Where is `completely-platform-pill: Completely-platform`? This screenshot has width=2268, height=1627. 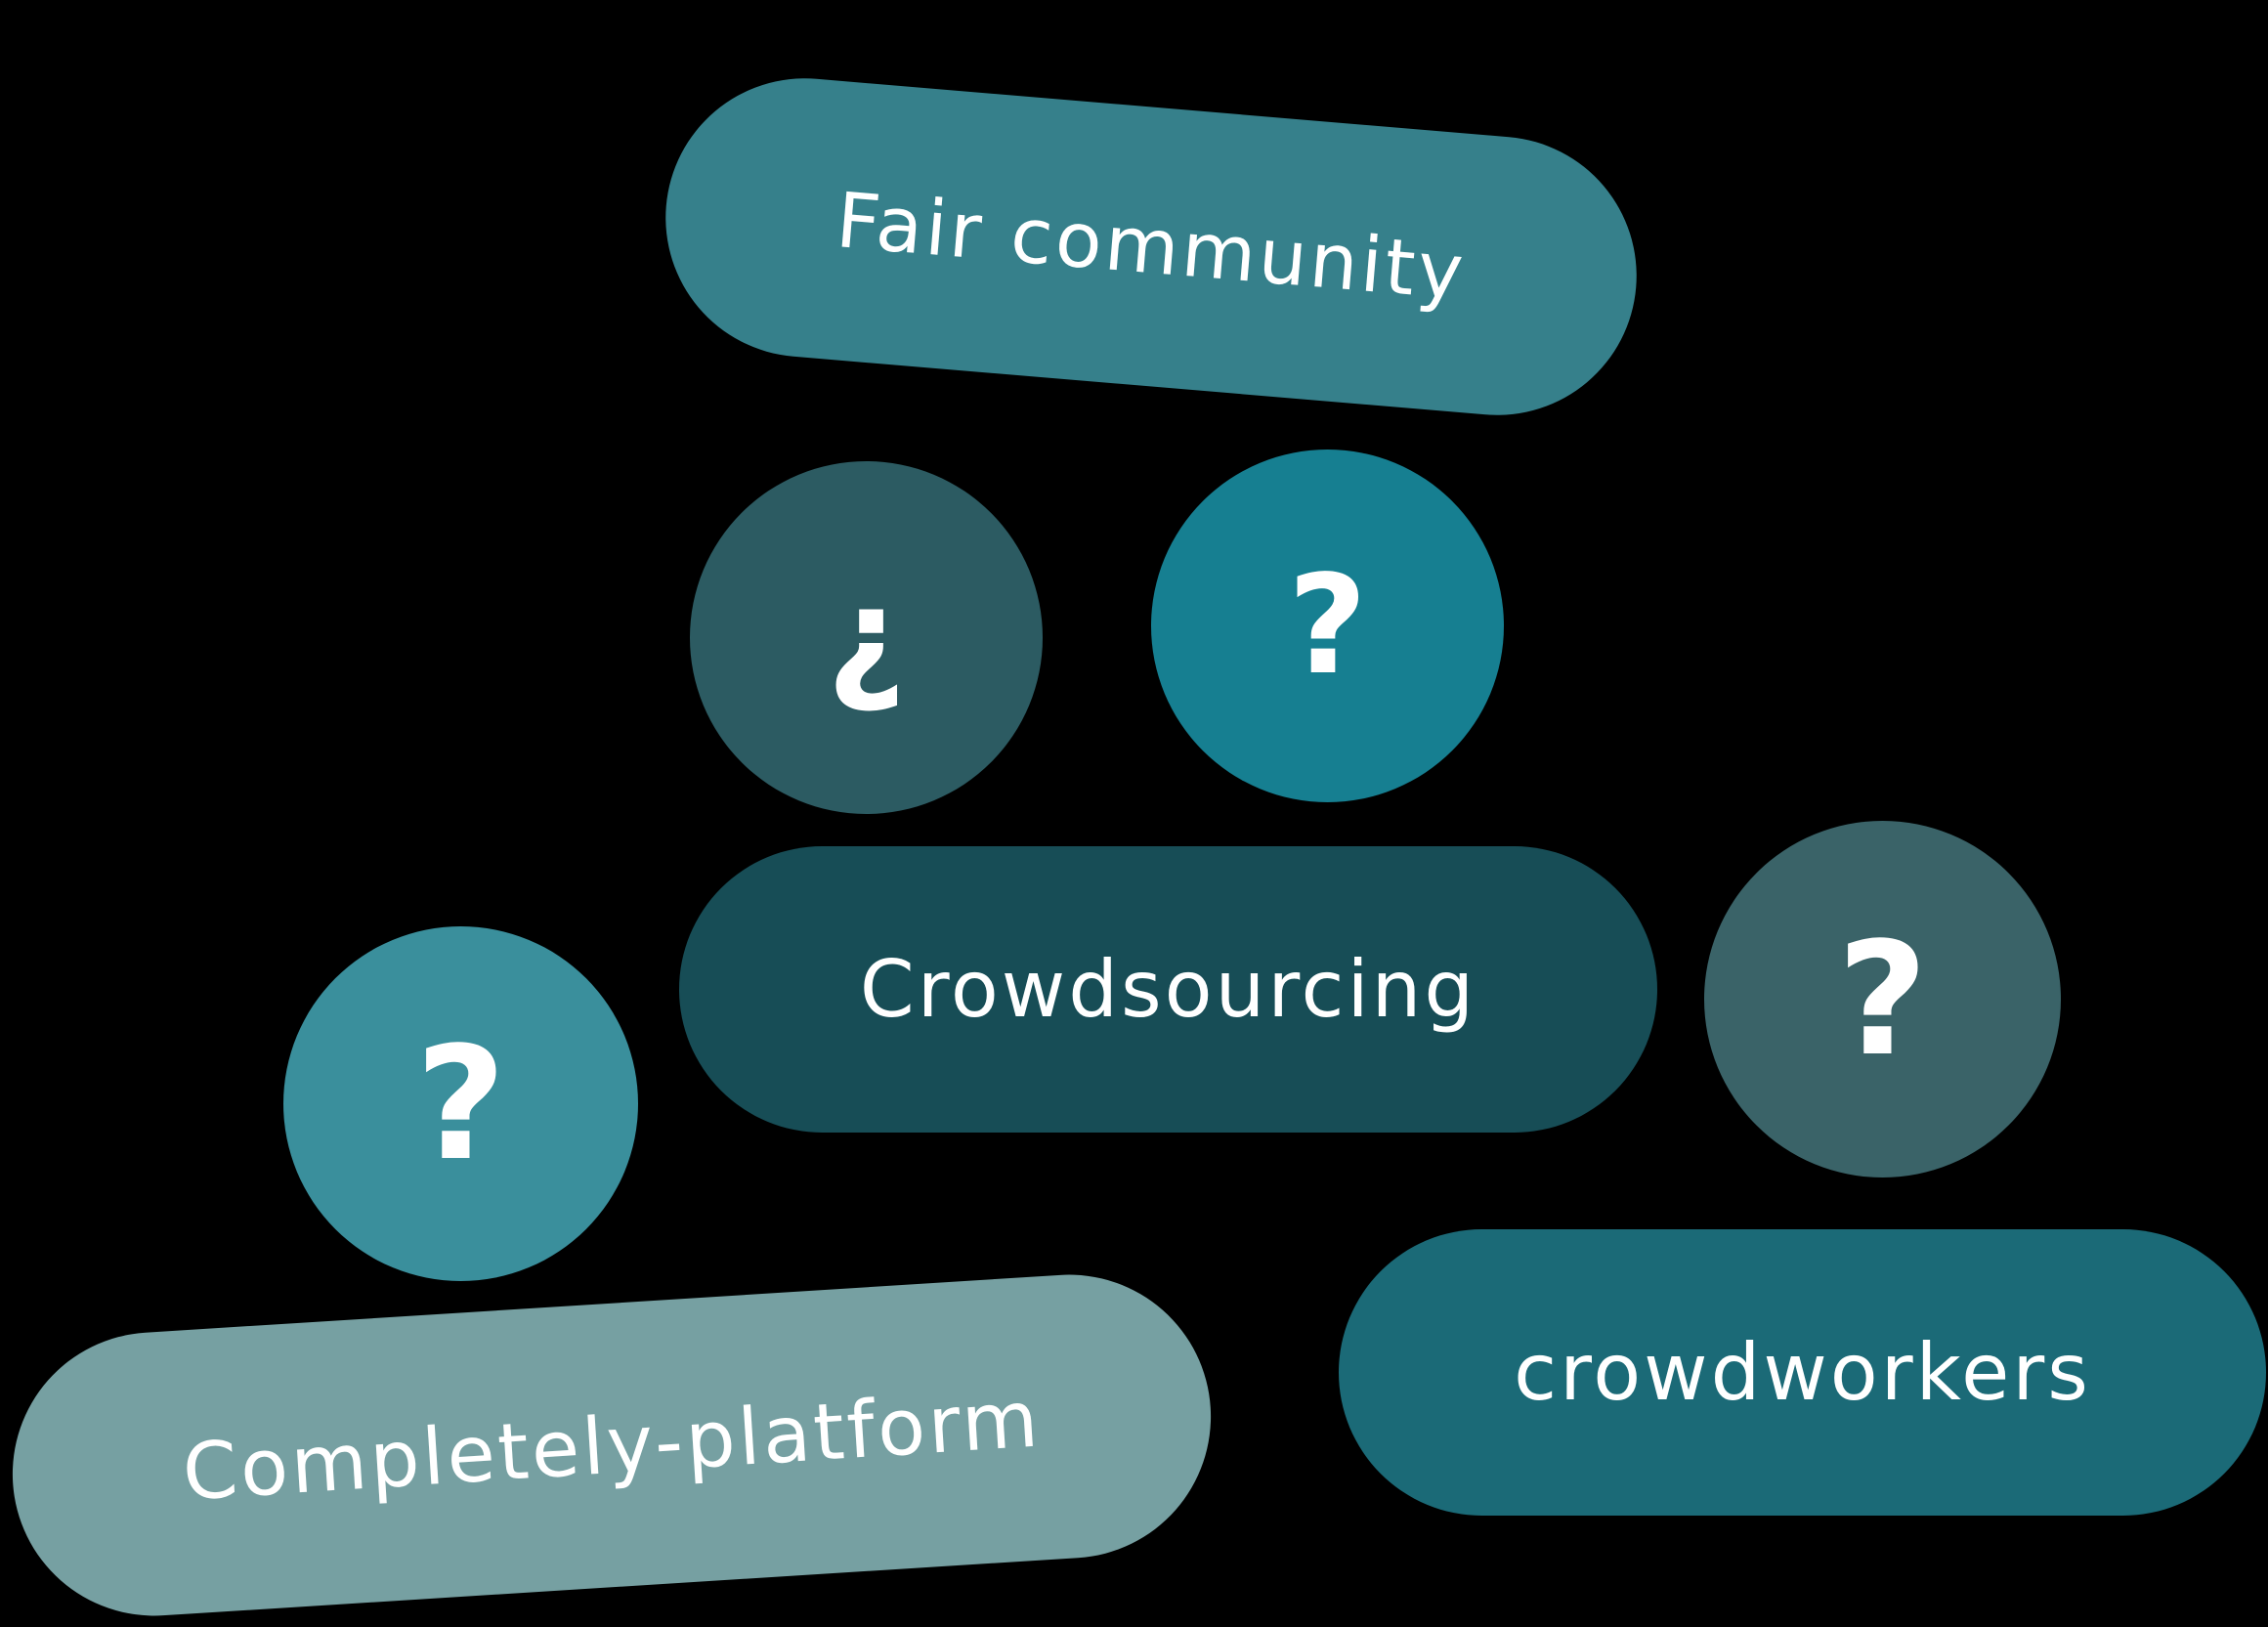 completely-platform-pill: Completely-platform is located at coordinates (612, 1445).